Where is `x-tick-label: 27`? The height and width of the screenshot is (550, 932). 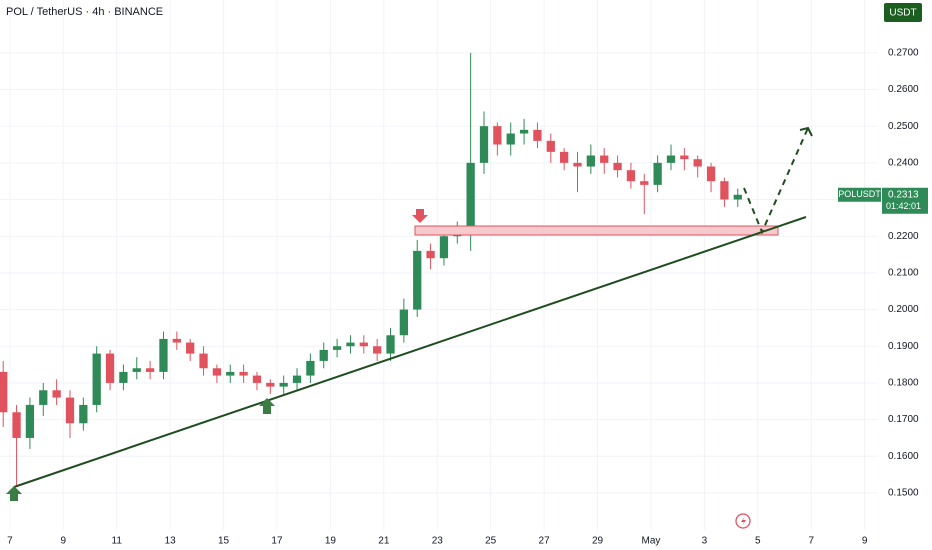
x-tick-label: 27 is located at coordinates (545, 541).